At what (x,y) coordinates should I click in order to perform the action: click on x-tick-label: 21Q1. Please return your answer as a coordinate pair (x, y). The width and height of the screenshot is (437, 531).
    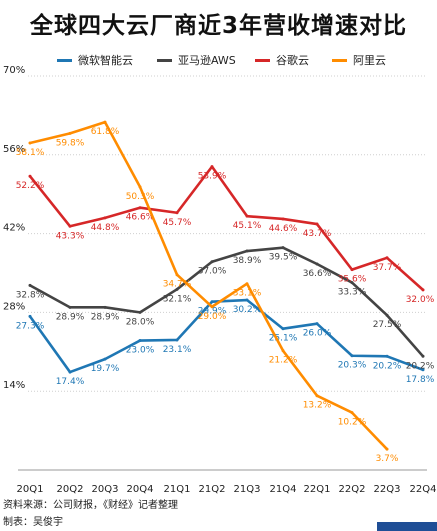
    Looking at the image, I should click on (177, 489).